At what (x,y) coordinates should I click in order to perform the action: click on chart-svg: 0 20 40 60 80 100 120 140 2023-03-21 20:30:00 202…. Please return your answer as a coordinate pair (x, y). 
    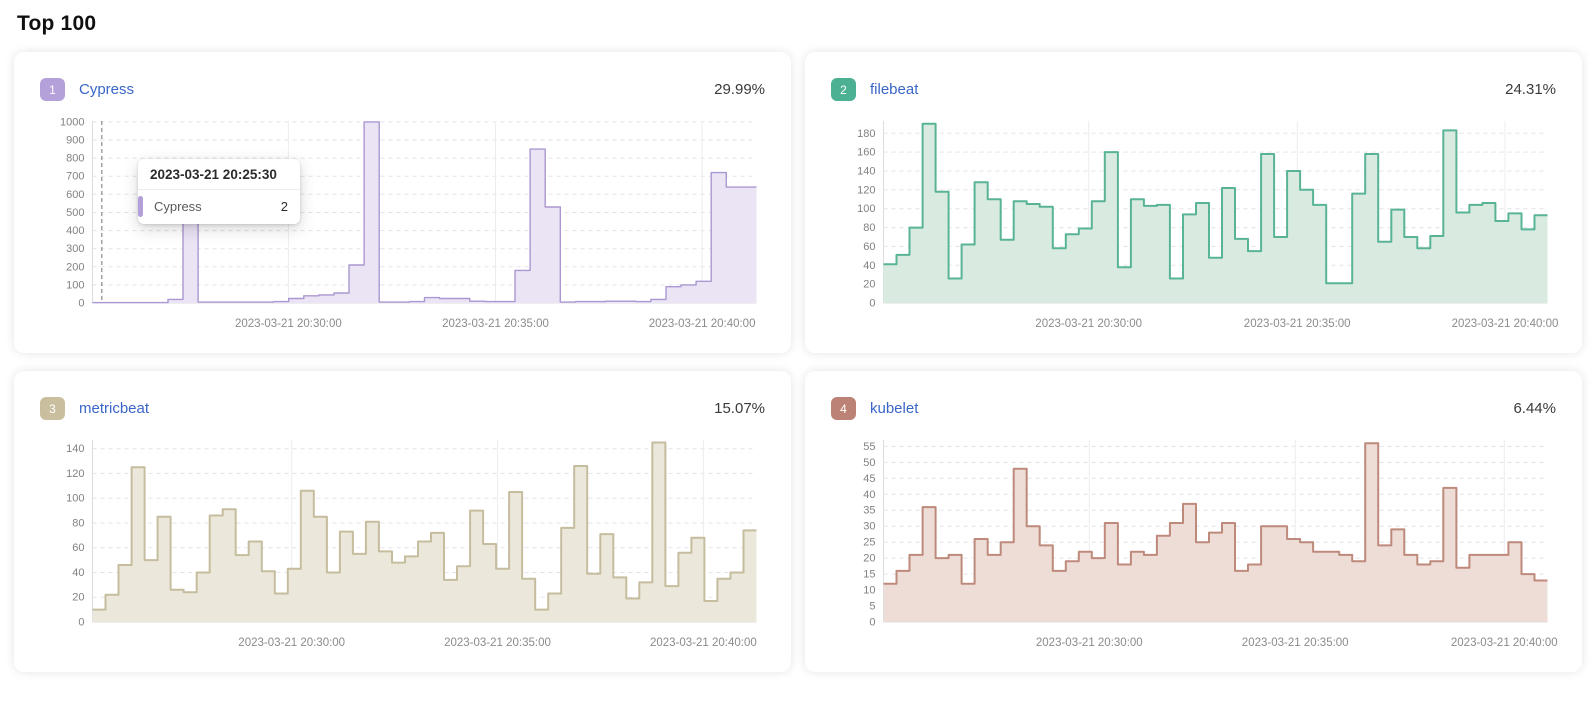
    Looking at the image, I should click on (411, 544).